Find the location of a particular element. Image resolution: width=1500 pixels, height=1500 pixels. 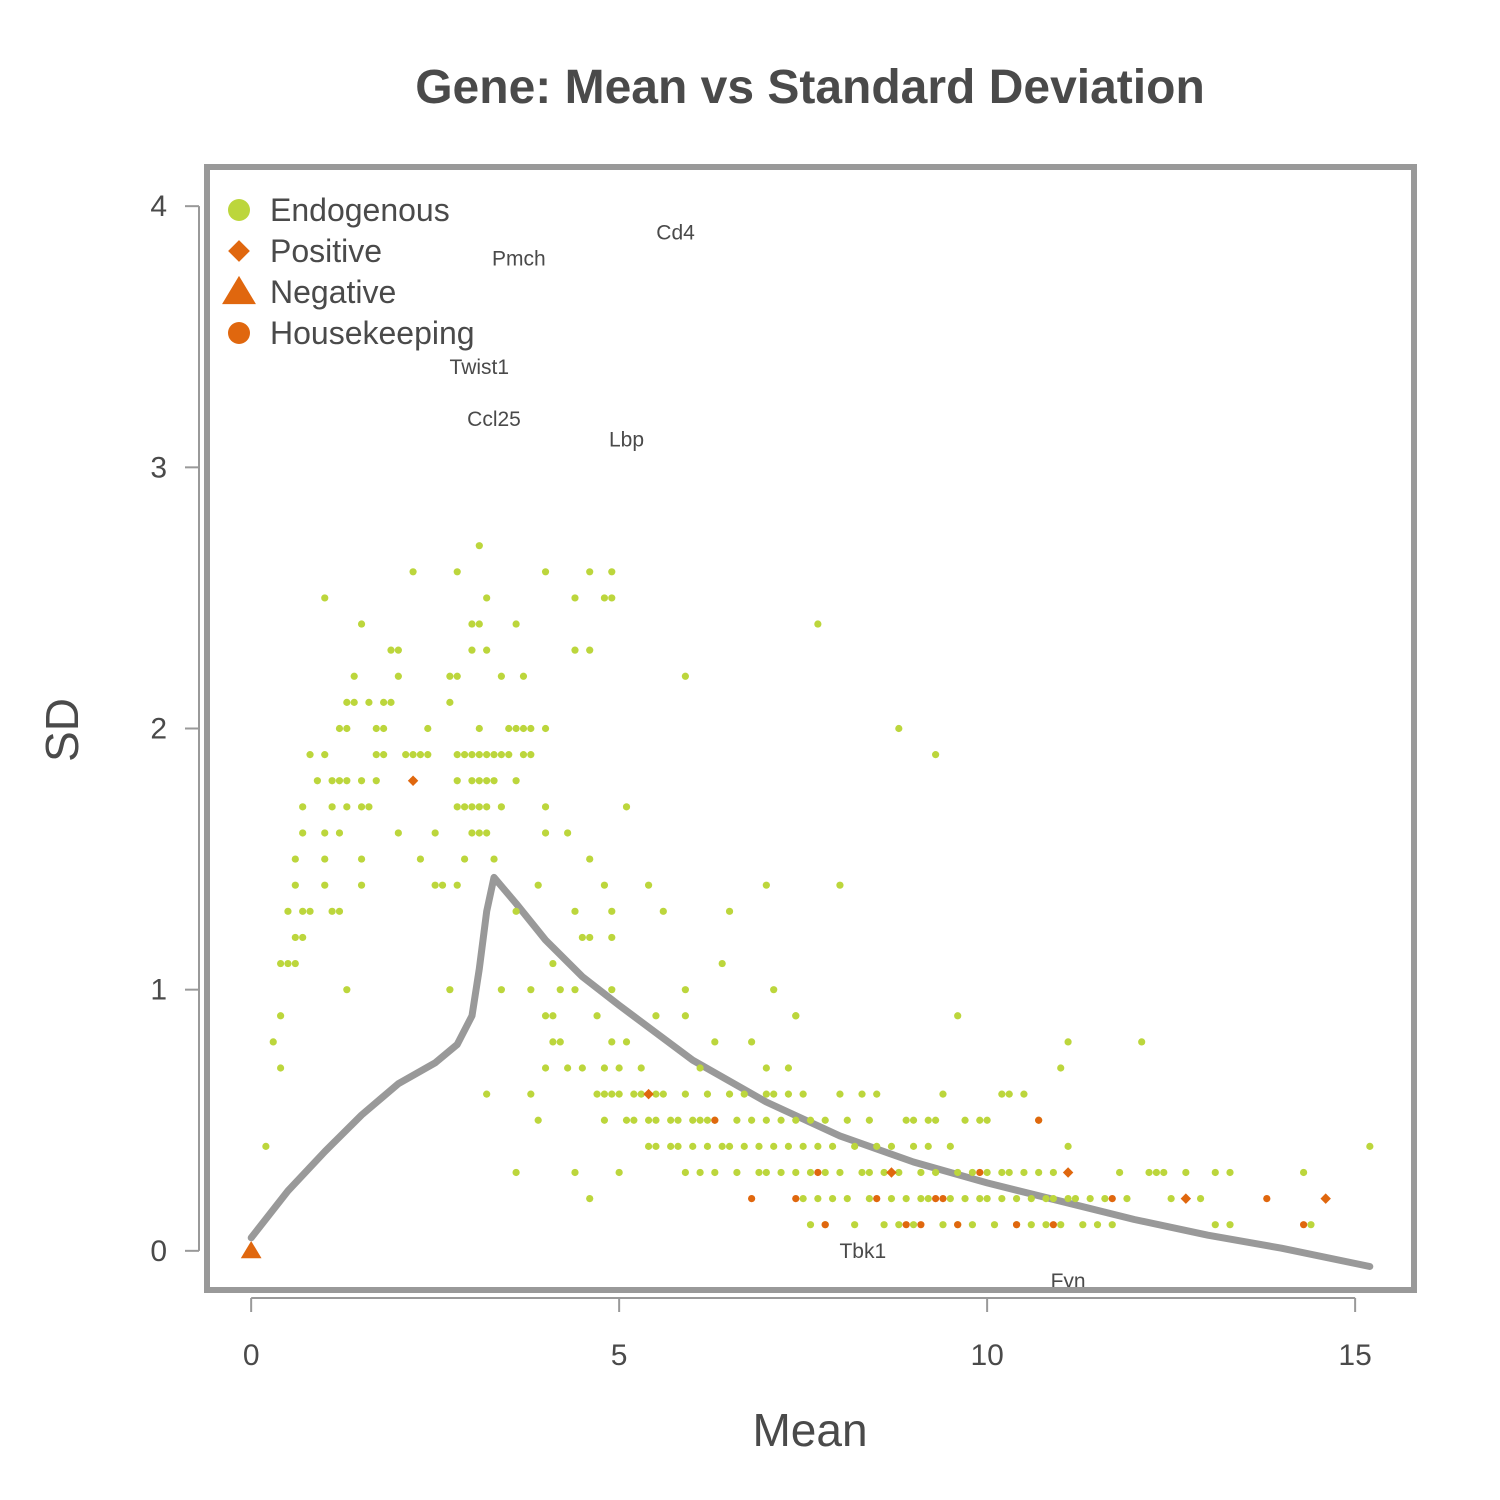

point-label-pmch: Pmch is located at coordinates (519, 258).